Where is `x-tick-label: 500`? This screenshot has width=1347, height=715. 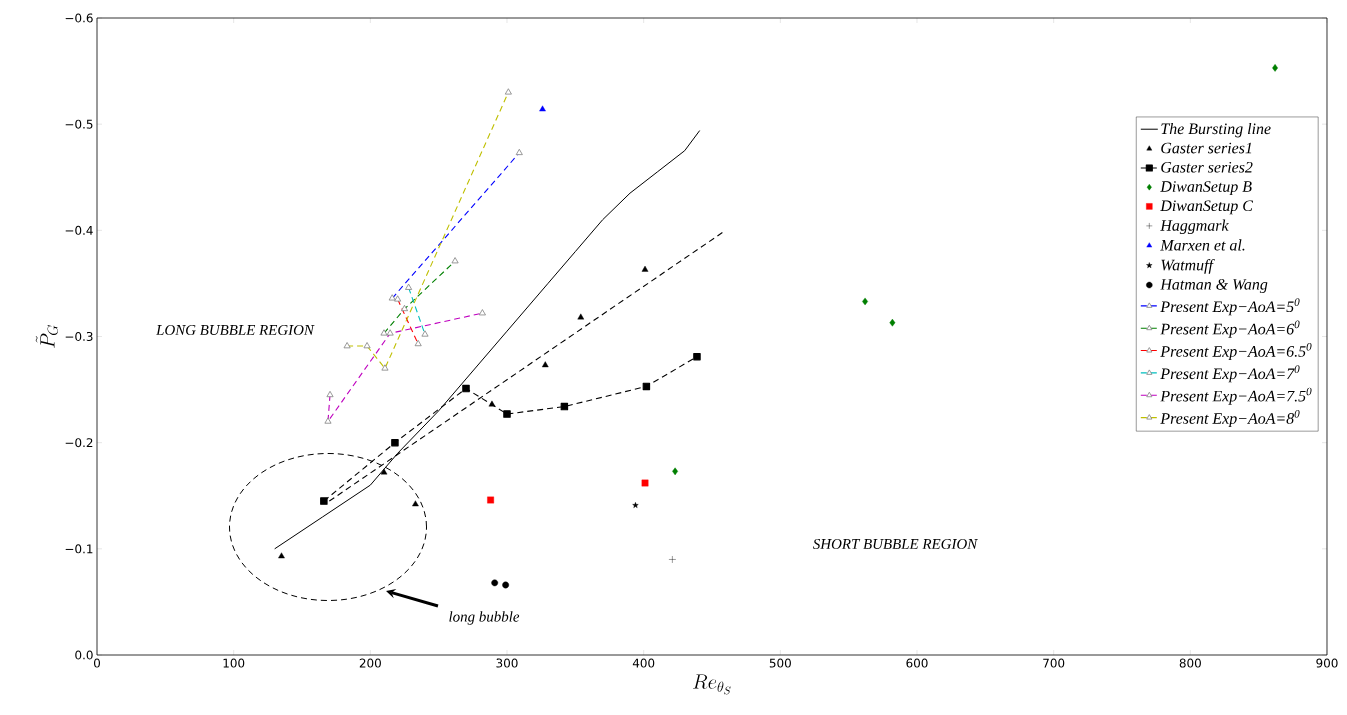 x-tick-label: 500 is located at coordinates (780, 663).